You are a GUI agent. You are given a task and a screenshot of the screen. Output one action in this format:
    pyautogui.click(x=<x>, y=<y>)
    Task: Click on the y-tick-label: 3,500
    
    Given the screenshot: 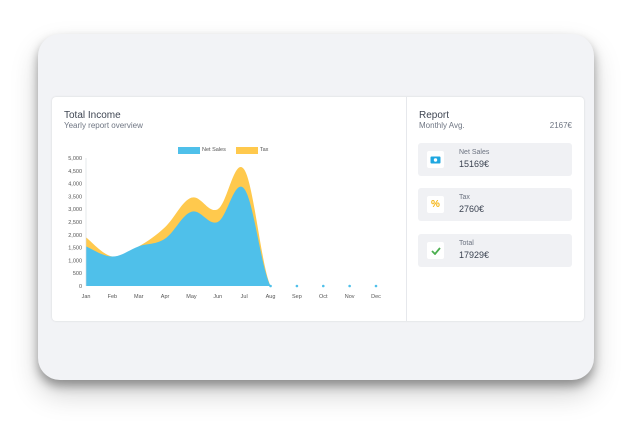 What is the action you would take?
    pyautogui.click(x=75, y=197)
    